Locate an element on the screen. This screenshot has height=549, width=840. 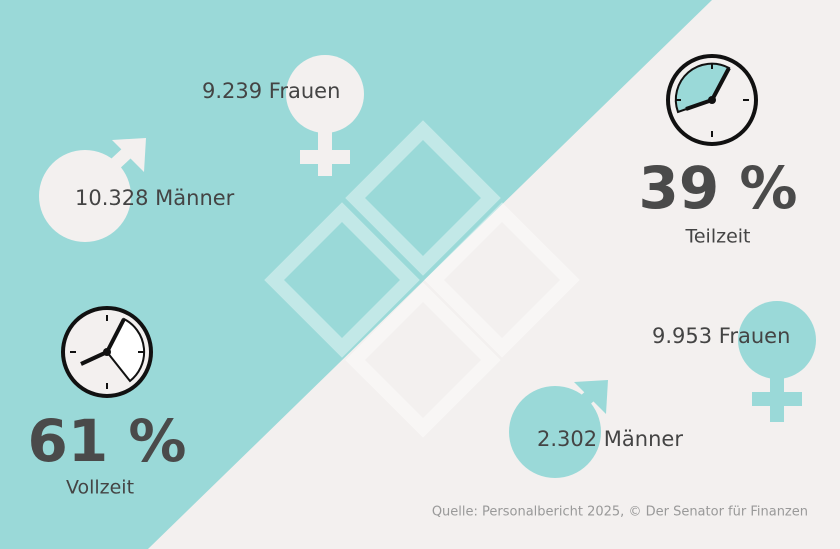
percent: 39 % is located at coordinates (717, 188).